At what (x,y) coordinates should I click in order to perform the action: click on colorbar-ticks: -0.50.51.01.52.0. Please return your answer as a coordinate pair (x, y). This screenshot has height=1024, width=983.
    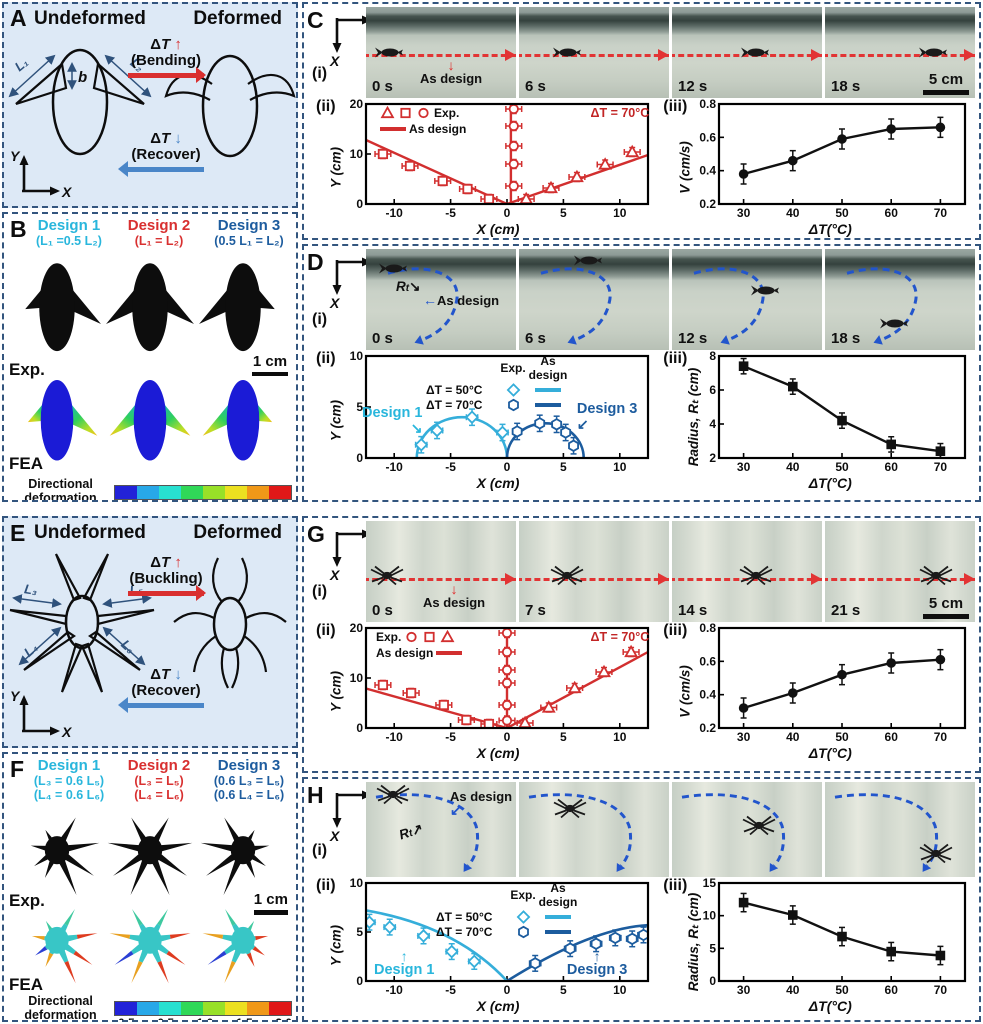
    Looking at the image, I should click on (203, 1018).